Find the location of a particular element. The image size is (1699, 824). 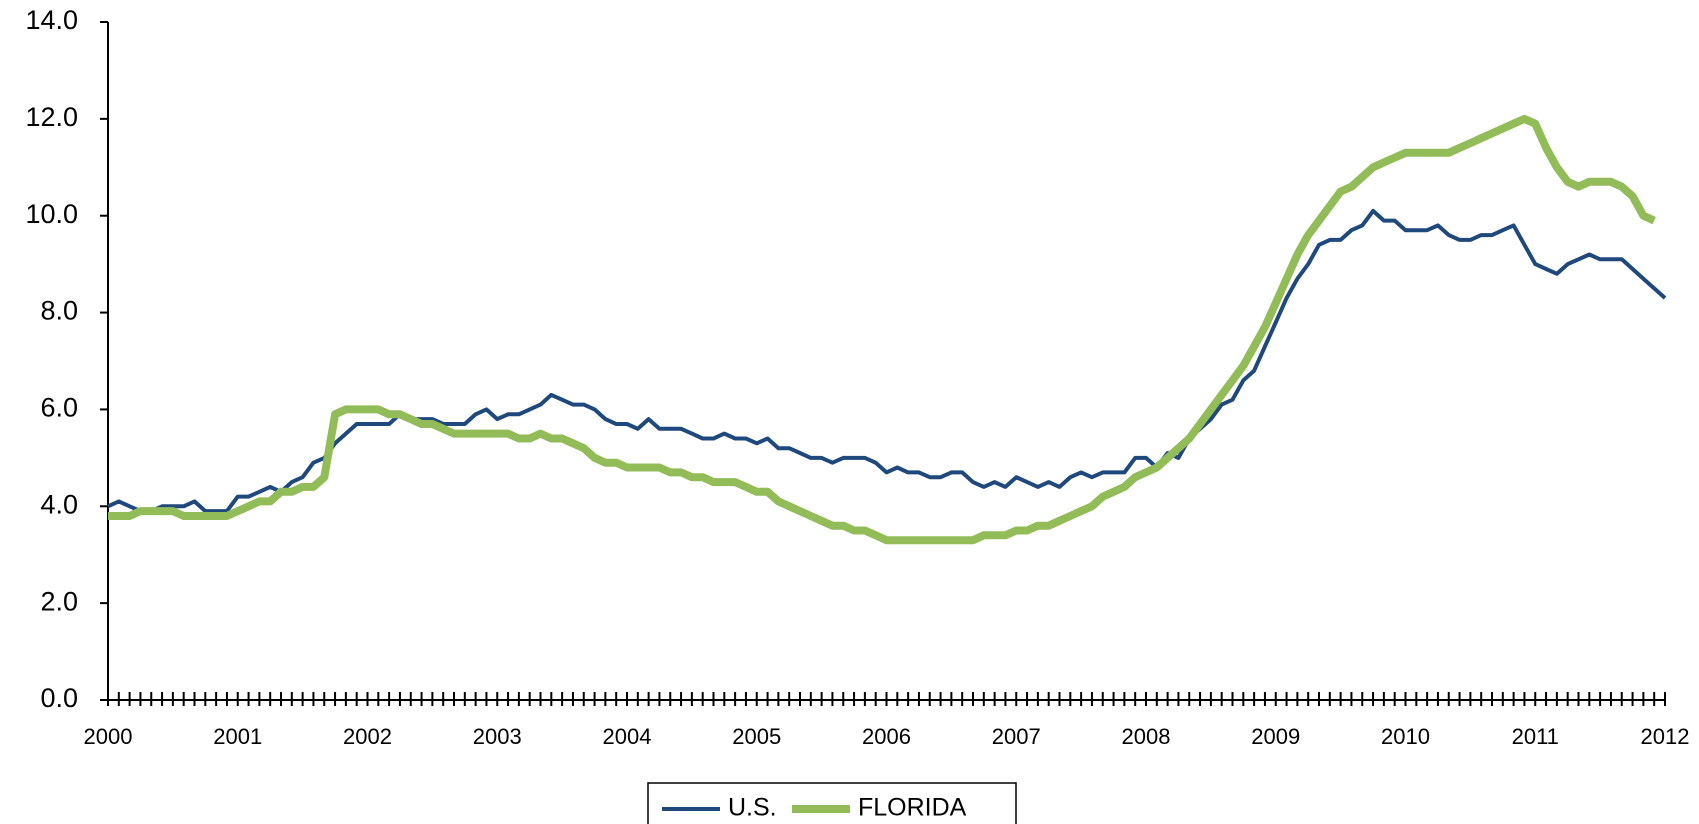

x-tick-label: 2007 is located at coordinates (1016, 736).